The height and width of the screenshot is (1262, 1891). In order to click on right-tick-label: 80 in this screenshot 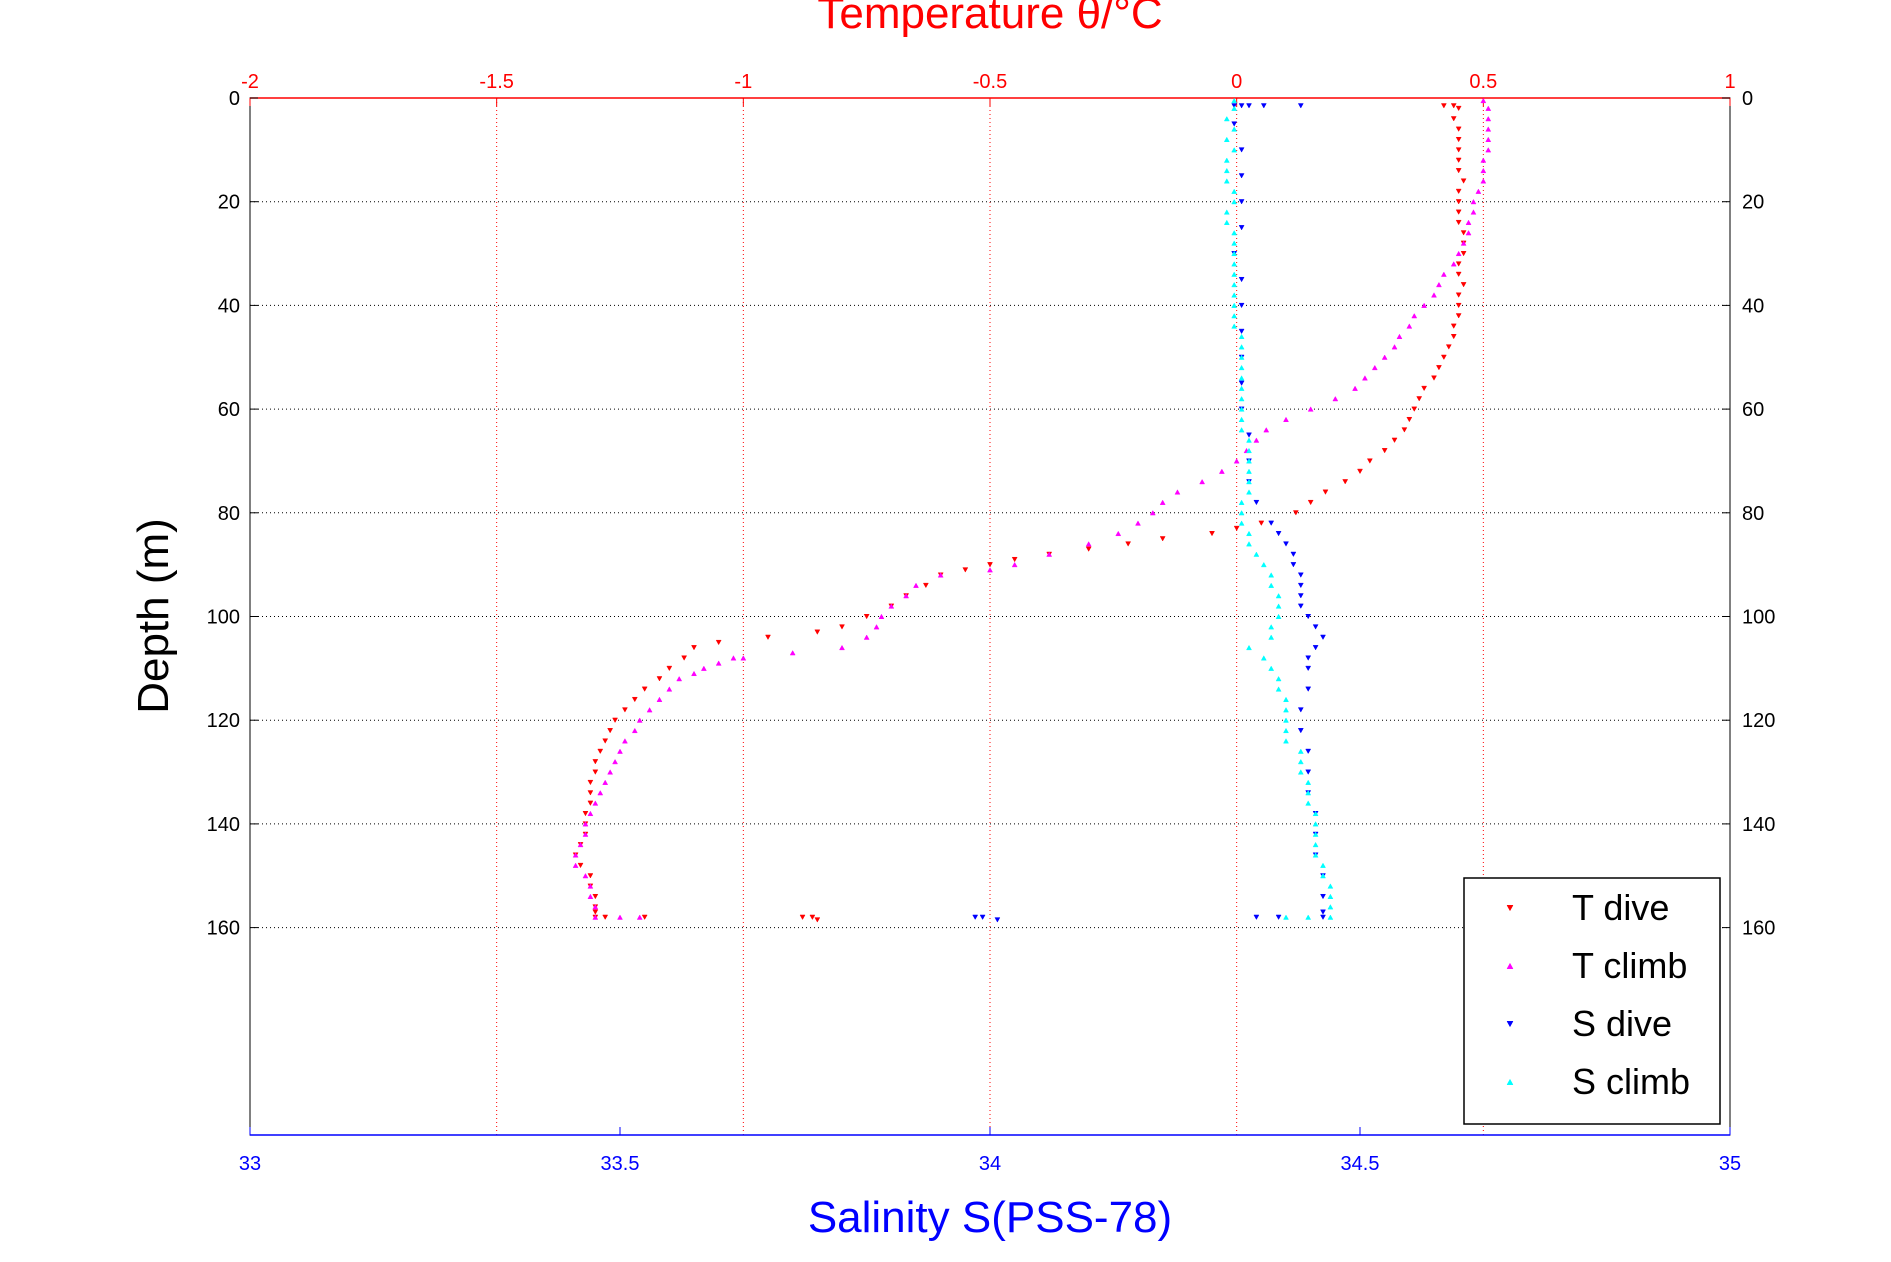, I will do `click(1753, 514)`.